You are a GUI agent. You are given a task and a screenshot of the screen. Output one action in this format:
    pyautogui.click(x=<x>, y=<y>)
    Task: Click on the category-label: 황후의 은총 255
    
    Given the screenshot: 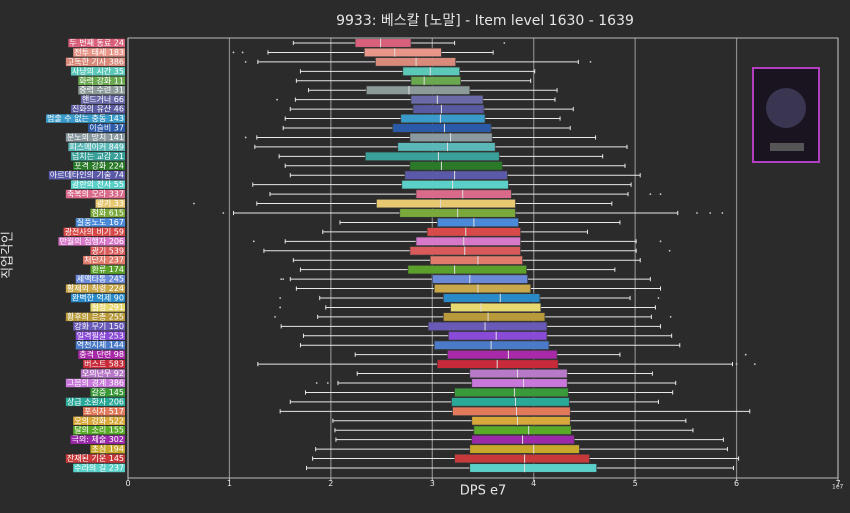 What is the action you would take?
    pyautogui.click(x=95, y=316)
    